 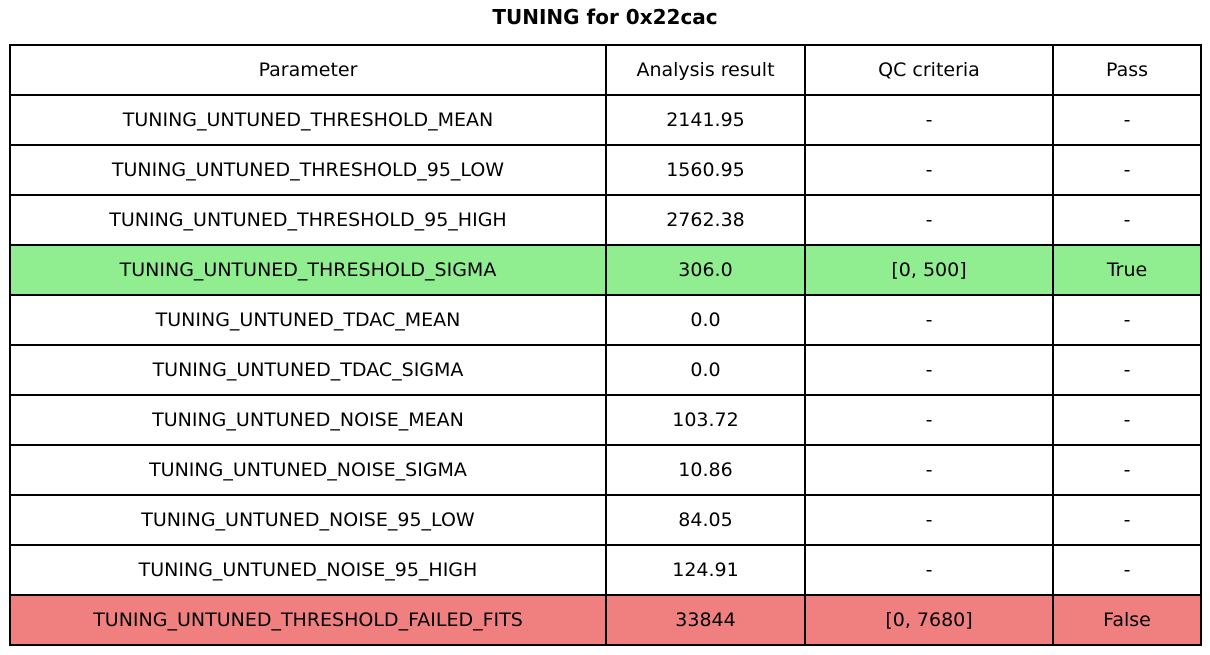 What do you see at coordinates (1127, 620) in the screenshot?
I see `pass-cell: False` at bounding box center [1127, 620].